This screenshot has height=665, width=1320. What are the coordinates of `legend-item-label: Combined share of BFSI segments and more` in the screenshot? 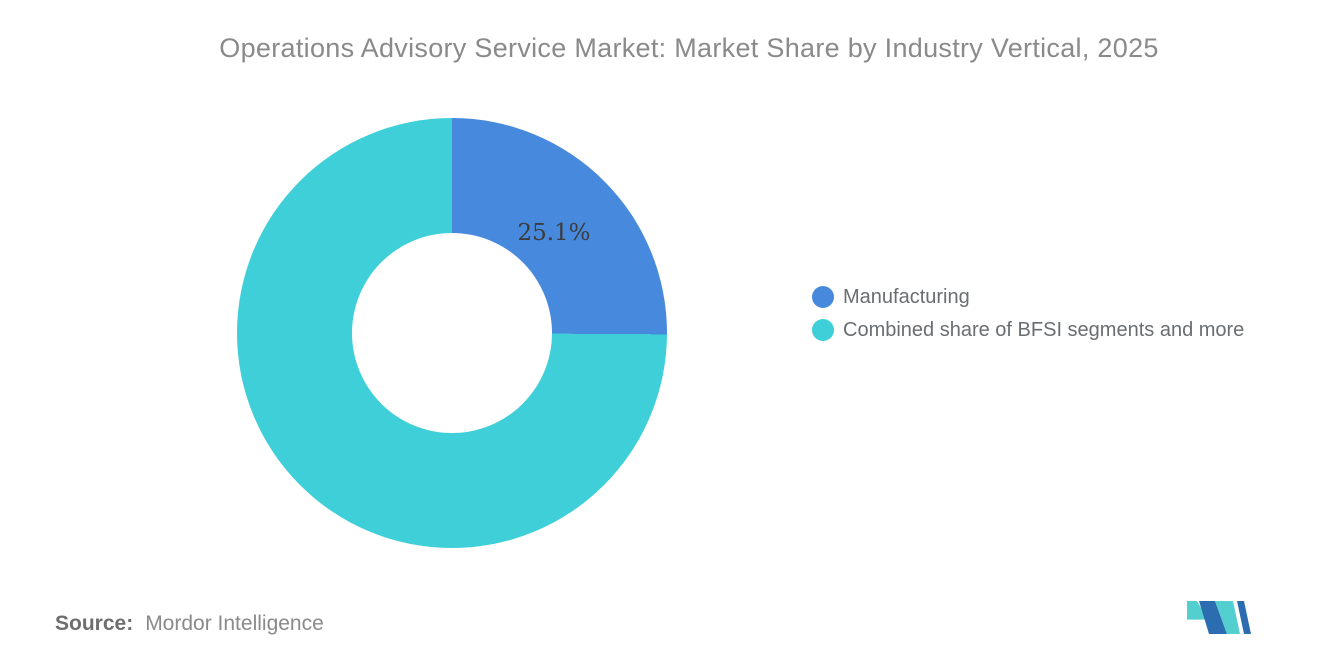 It's located at (1044, 330).